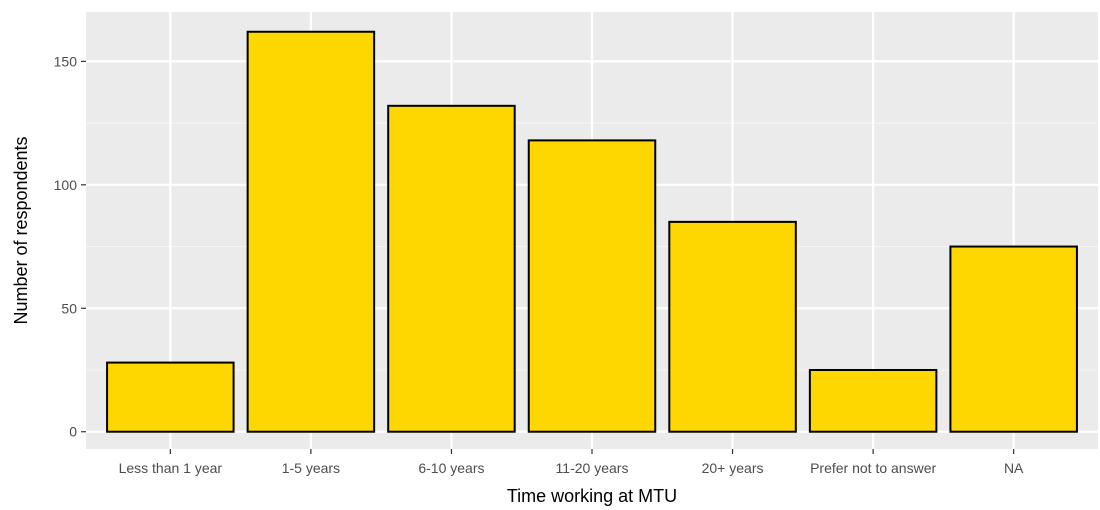  Describe the element at coordinates (311, 468) in the screenshot. I see `x-tick-label: 1-5 years` at that location.